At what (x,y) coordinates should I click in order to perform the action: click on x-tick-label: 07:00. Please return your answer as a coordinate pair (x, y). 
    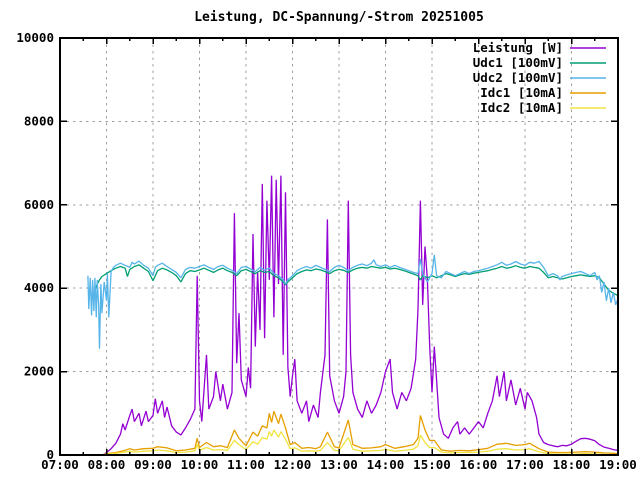
    Looking at the image, I should click on (60, 464).